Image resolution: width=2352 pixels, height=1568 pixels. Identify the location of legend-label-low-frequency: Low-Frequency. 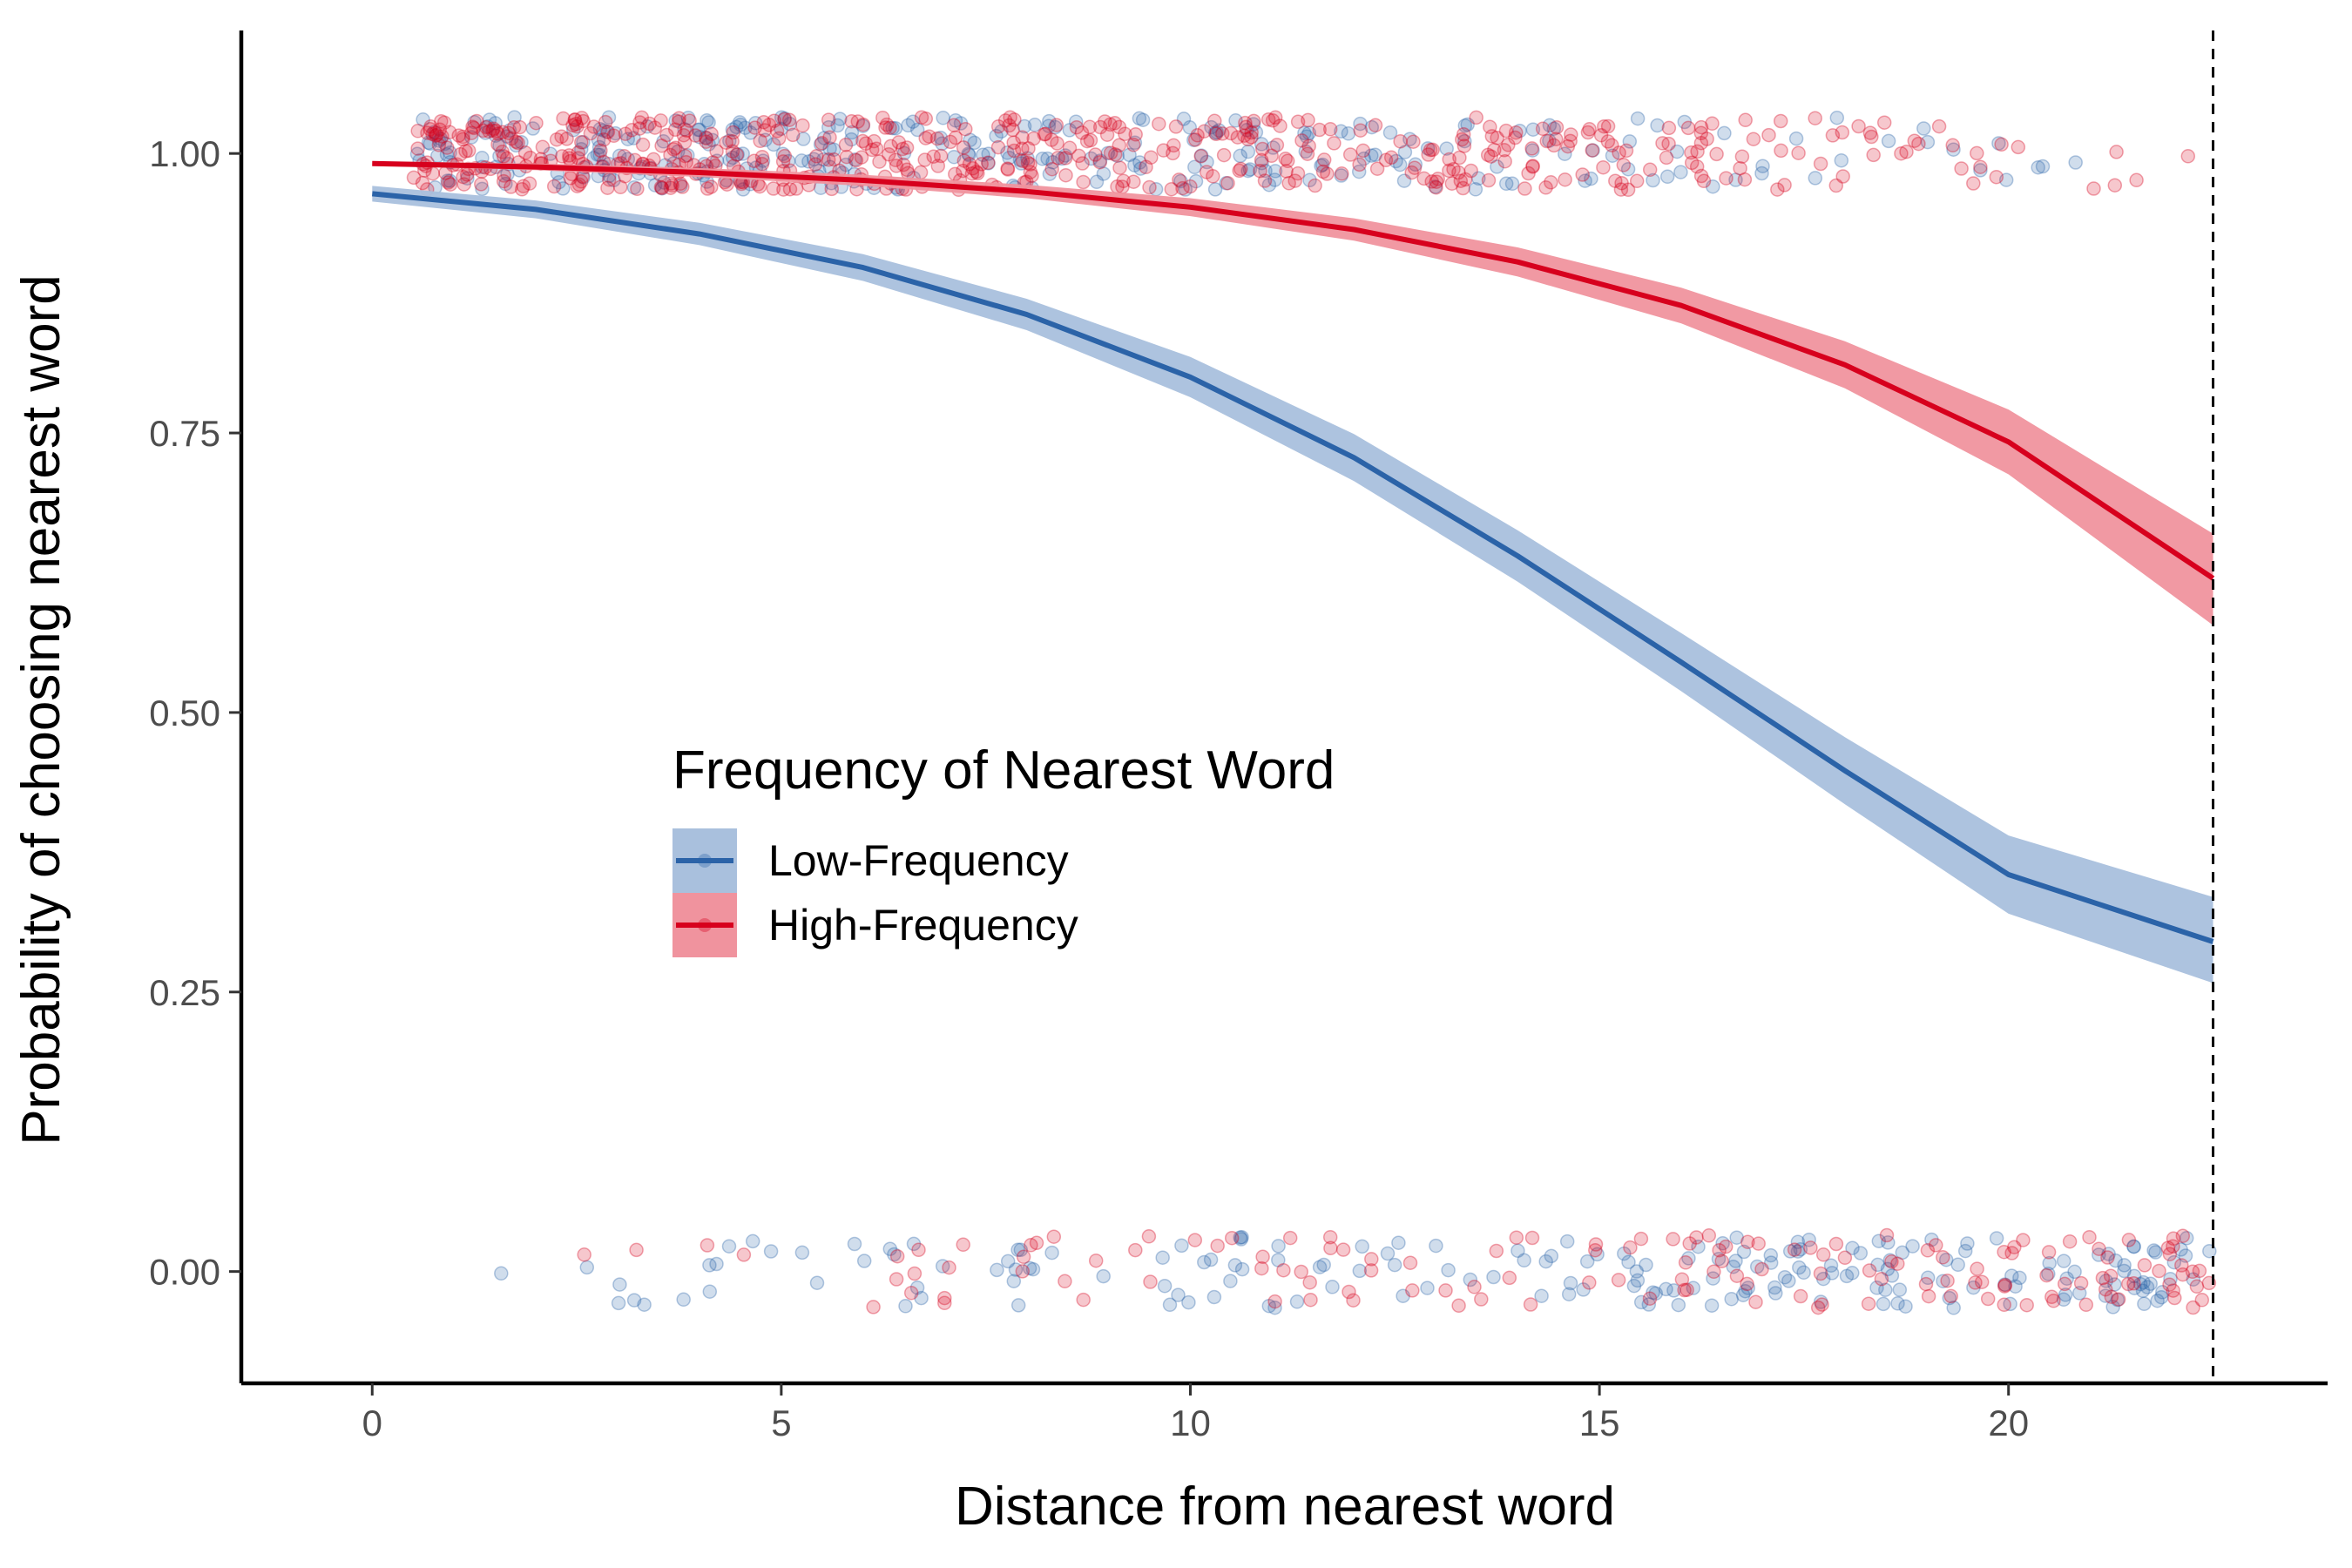
(918, 860).